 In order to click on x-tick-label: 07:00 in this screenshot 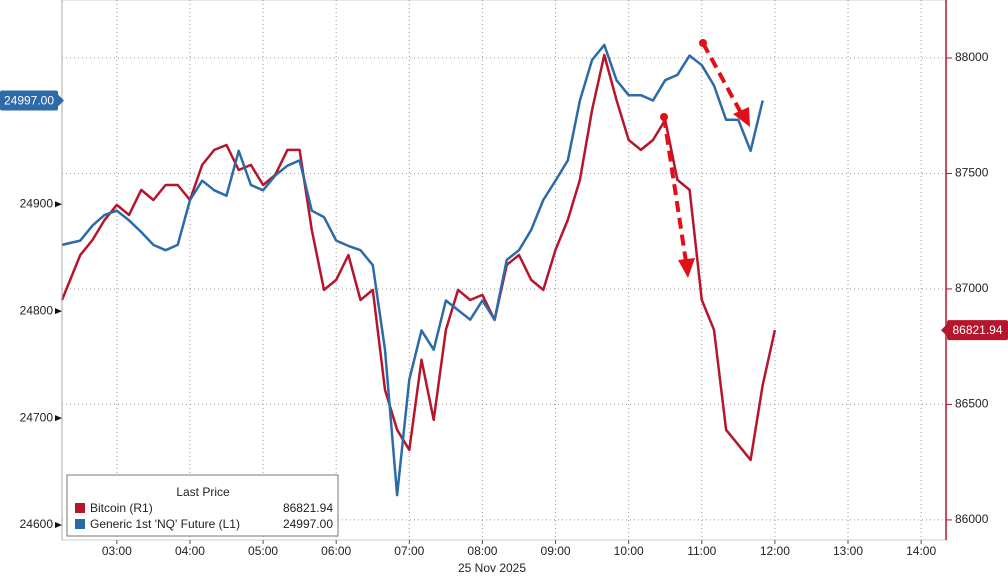, I will do `click(409, 551)`.